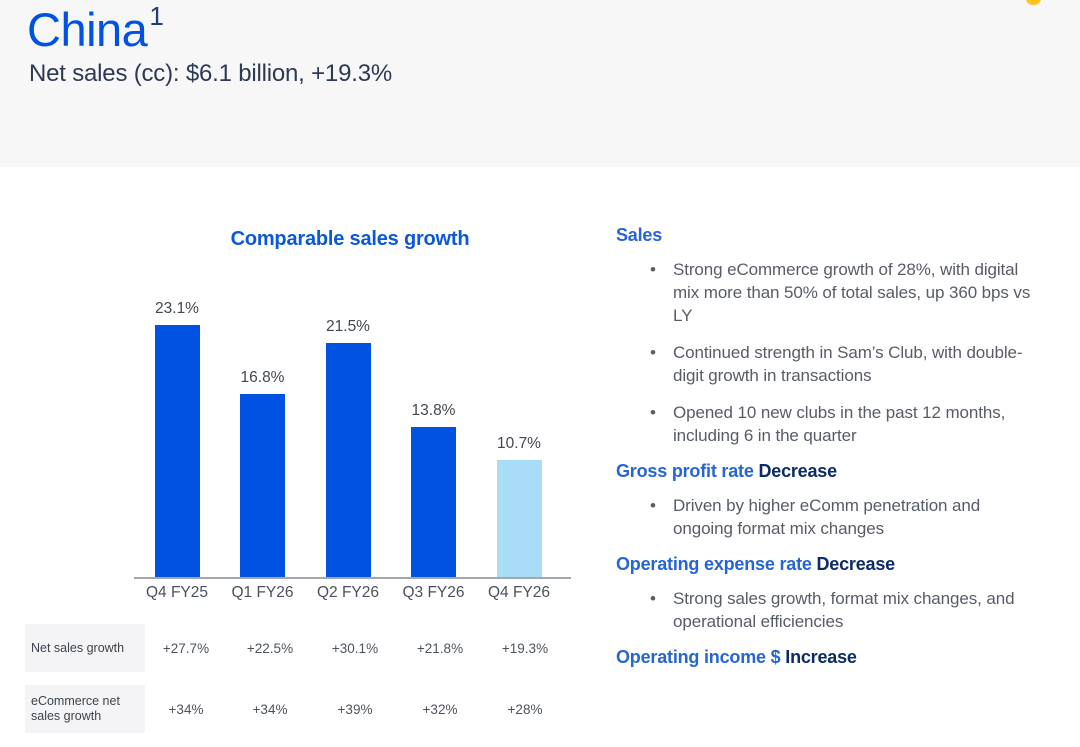  Describe the element at coordinates (519, 443) in the screenshot. I see `bar-value-label: 10.7%` at that location.